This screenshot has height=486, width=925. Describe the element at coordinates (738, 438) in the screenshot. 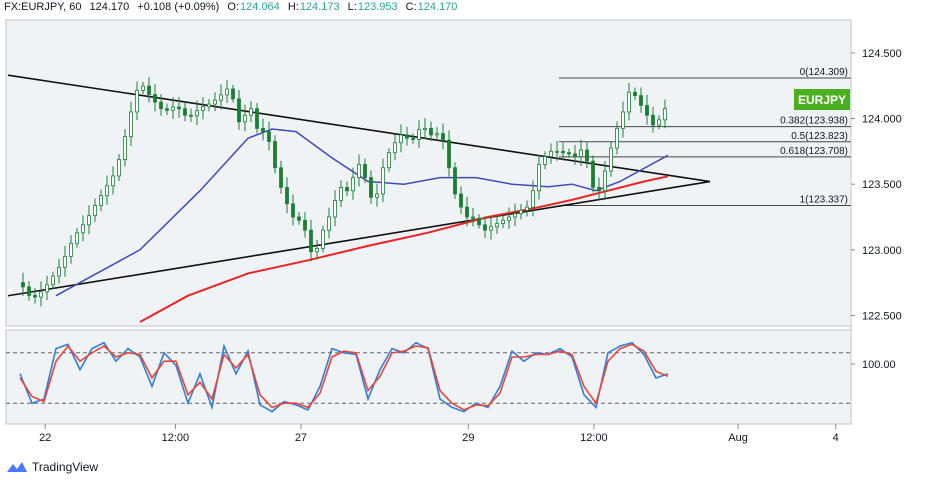

I see `x-tick-label: Aug` at that location.